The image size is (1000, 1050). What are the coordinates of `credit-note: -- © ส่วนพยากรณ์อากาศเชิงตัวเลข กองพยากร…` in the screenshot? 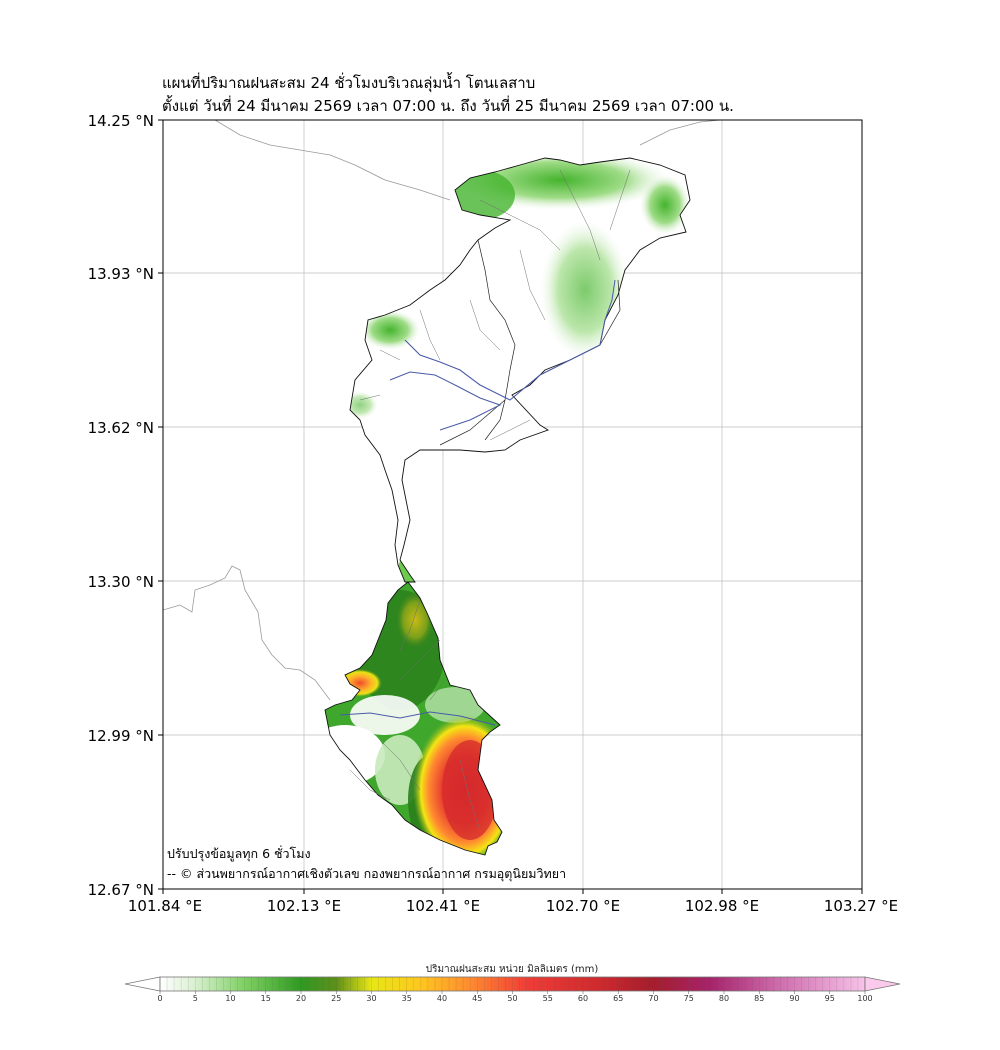 It's located at (367, 873).